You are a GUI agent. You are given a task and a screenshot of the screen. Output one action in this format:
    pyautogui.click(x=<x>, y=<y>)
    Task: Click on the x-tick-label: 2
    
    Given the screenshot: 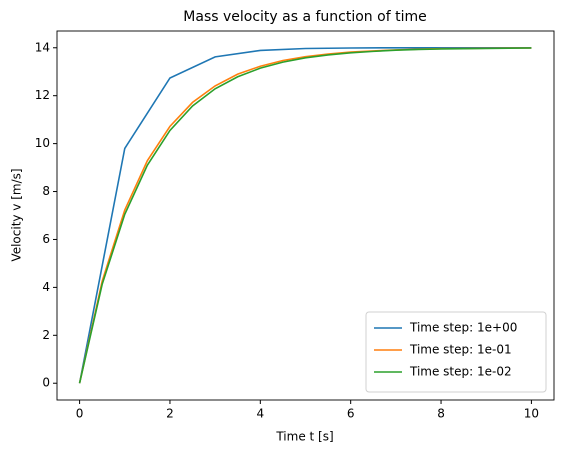 What is the action you would take?
    pyautogui.click(x=170, y=414)
    